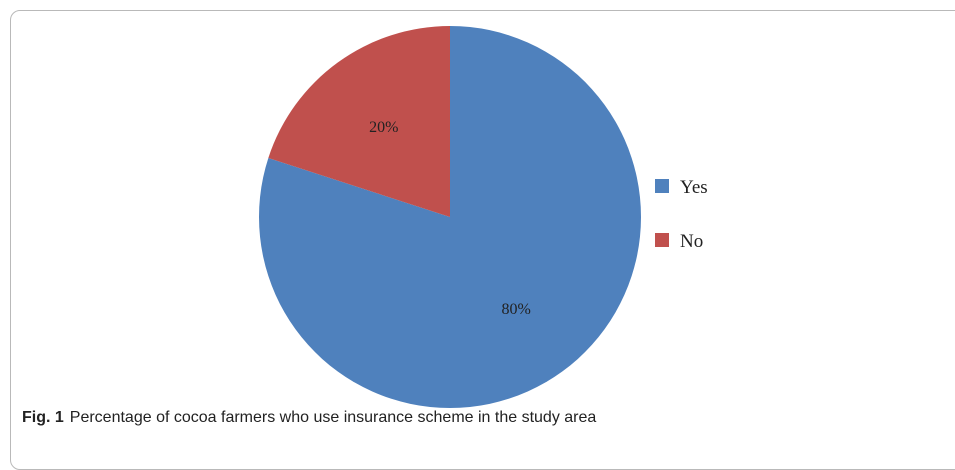  What do you see at coordinates (691, 241) in the screenshot?
I see `legend-label-no: No` at bounding box center [691, 241].